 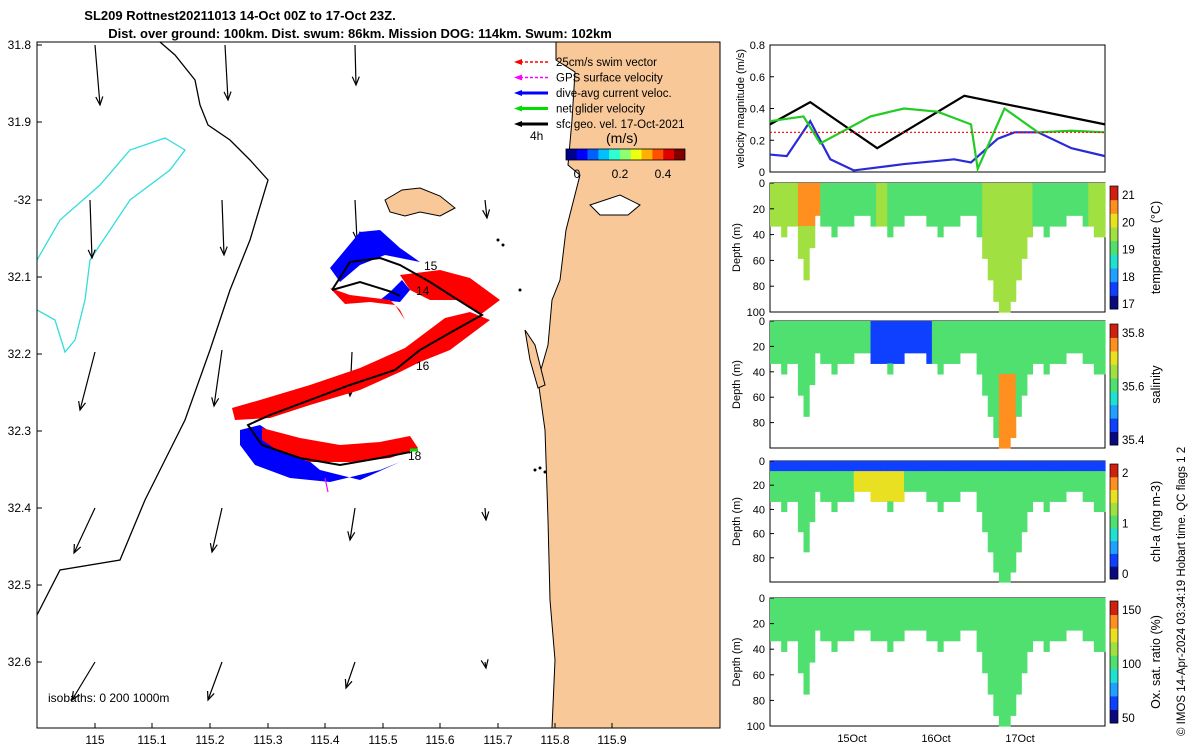 What do you see at coordinates (518, 93) in the screenshot?
I see `legend-arrowhead` at bounding box center [518, 93].